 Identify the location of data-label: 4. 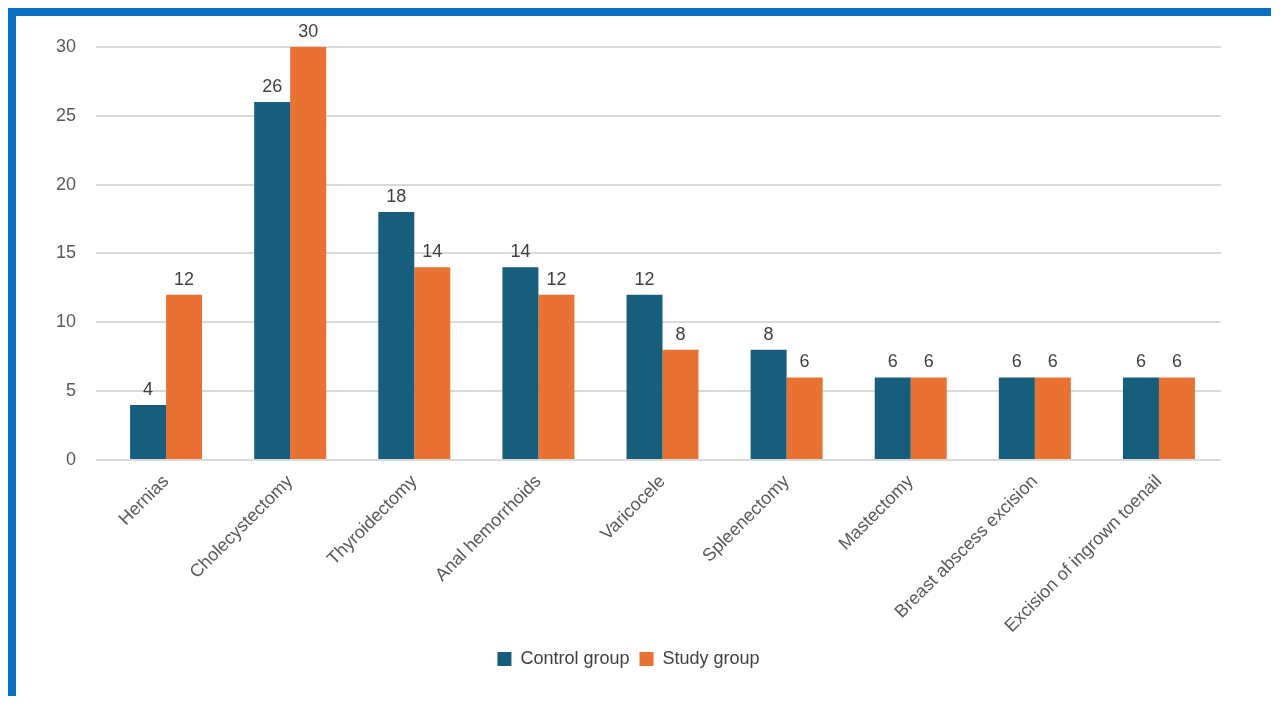
(148, 388).